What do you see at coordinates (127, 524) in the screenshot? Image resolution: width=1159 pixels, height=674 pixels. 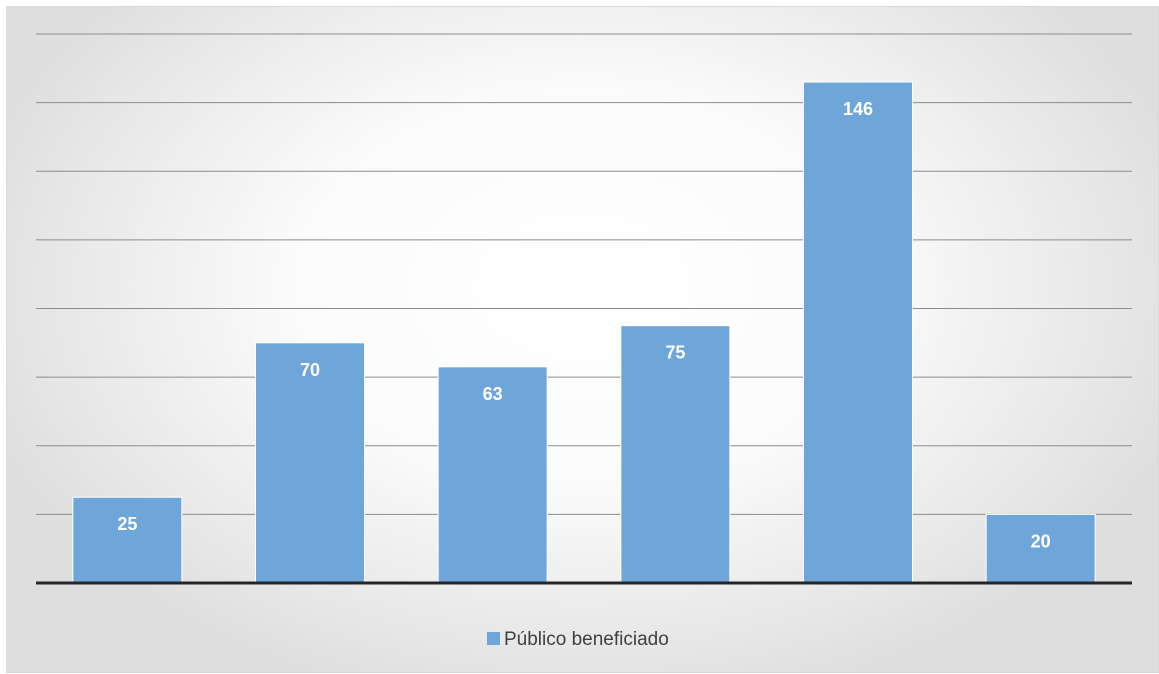 I see `bar-value-label: 25` at bounding box center [127, 524].